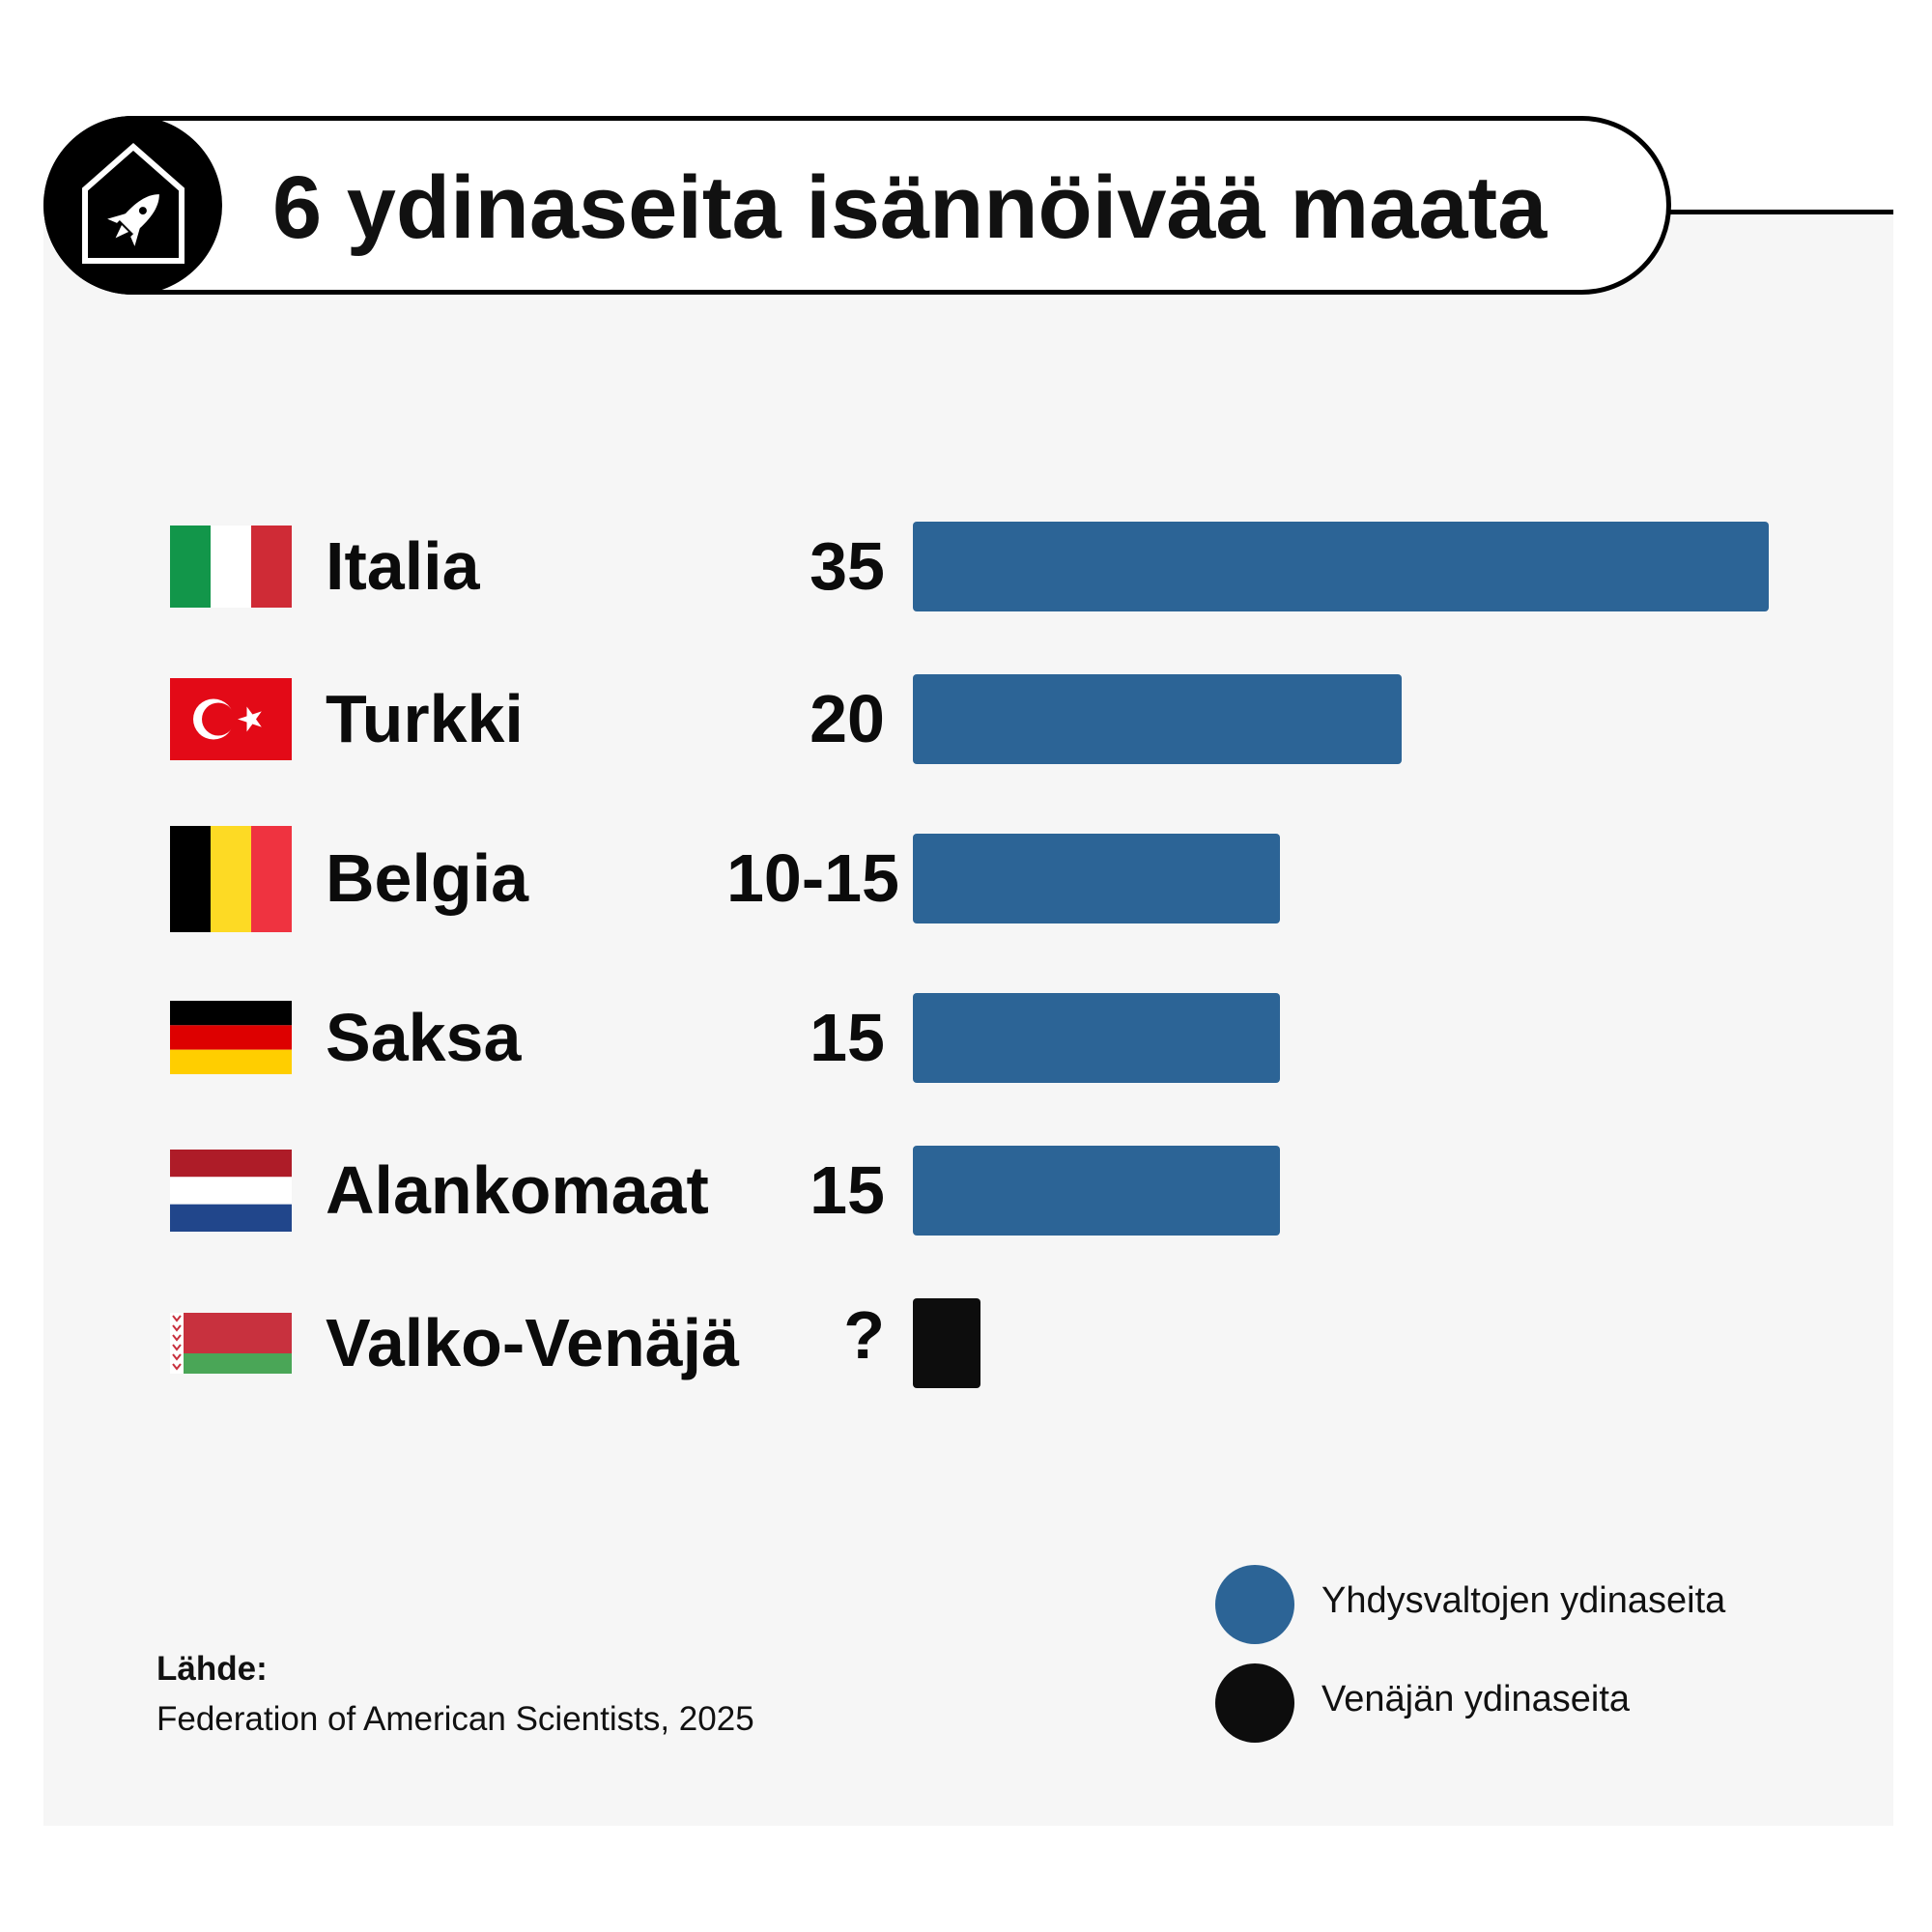 The height and width of the screenshot is (1932, 1932). I want to click on bar-belgia, so click(1096, 878).